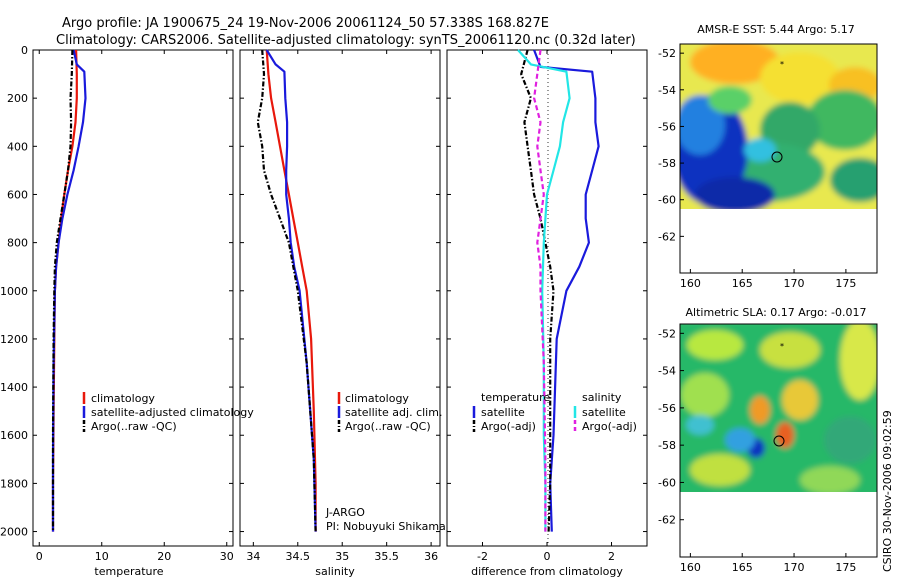 This screenshot has width=900, height=580. I want to click on y-tick-label: 1800, so click(14, 483).